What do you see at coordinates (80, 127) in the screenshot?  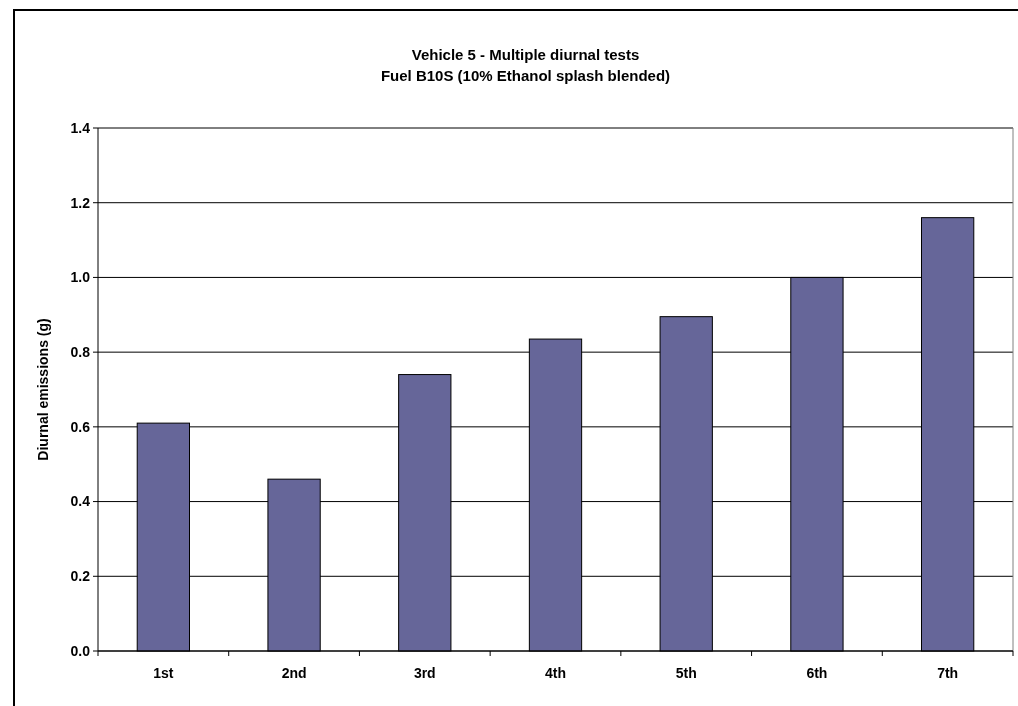 I see `y-tick-label: 1.4` at bounding box center [80, 127].